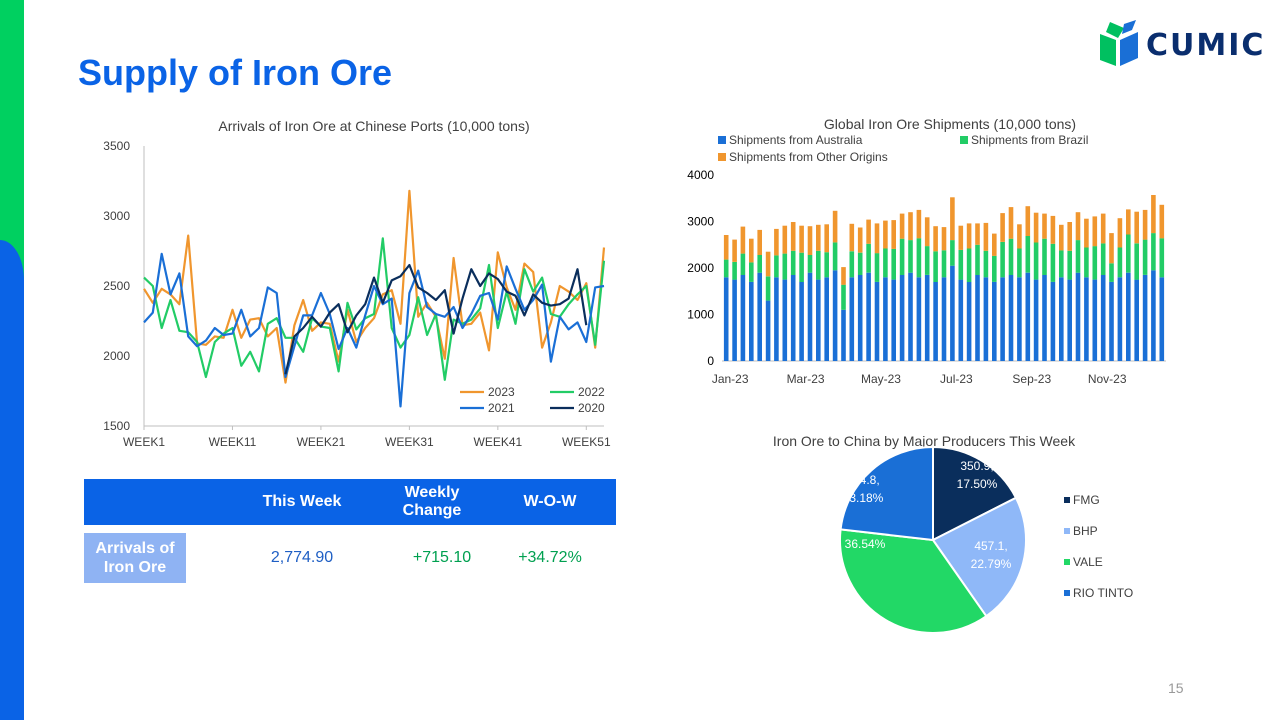  I want to click on side-accent-blue, so click(12, 480).